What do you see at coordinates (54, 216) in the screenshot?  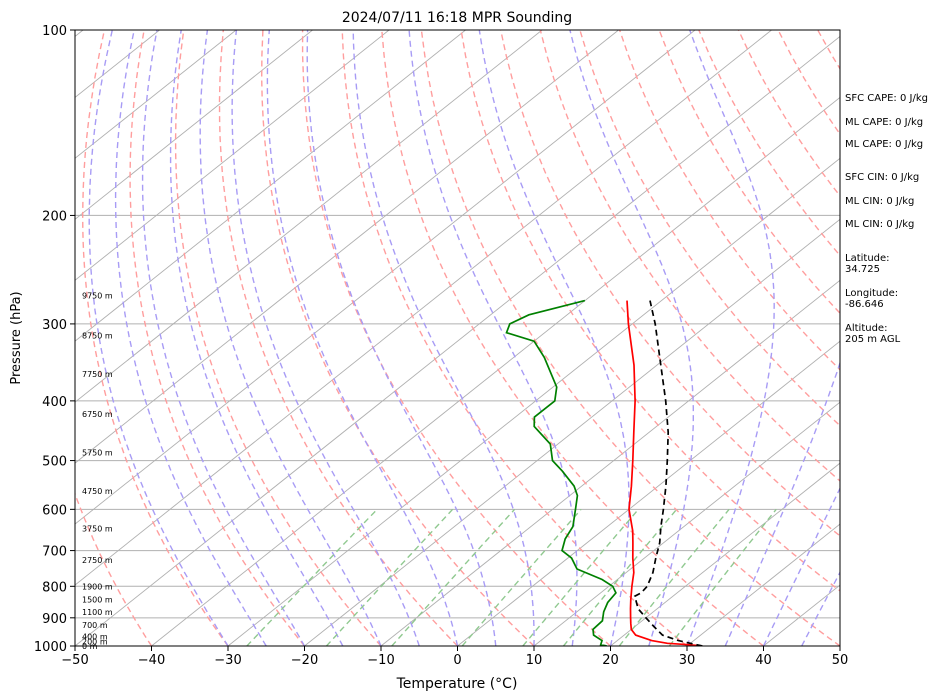 I see `y-tick-label: 200` at bounding box center [54, 216].